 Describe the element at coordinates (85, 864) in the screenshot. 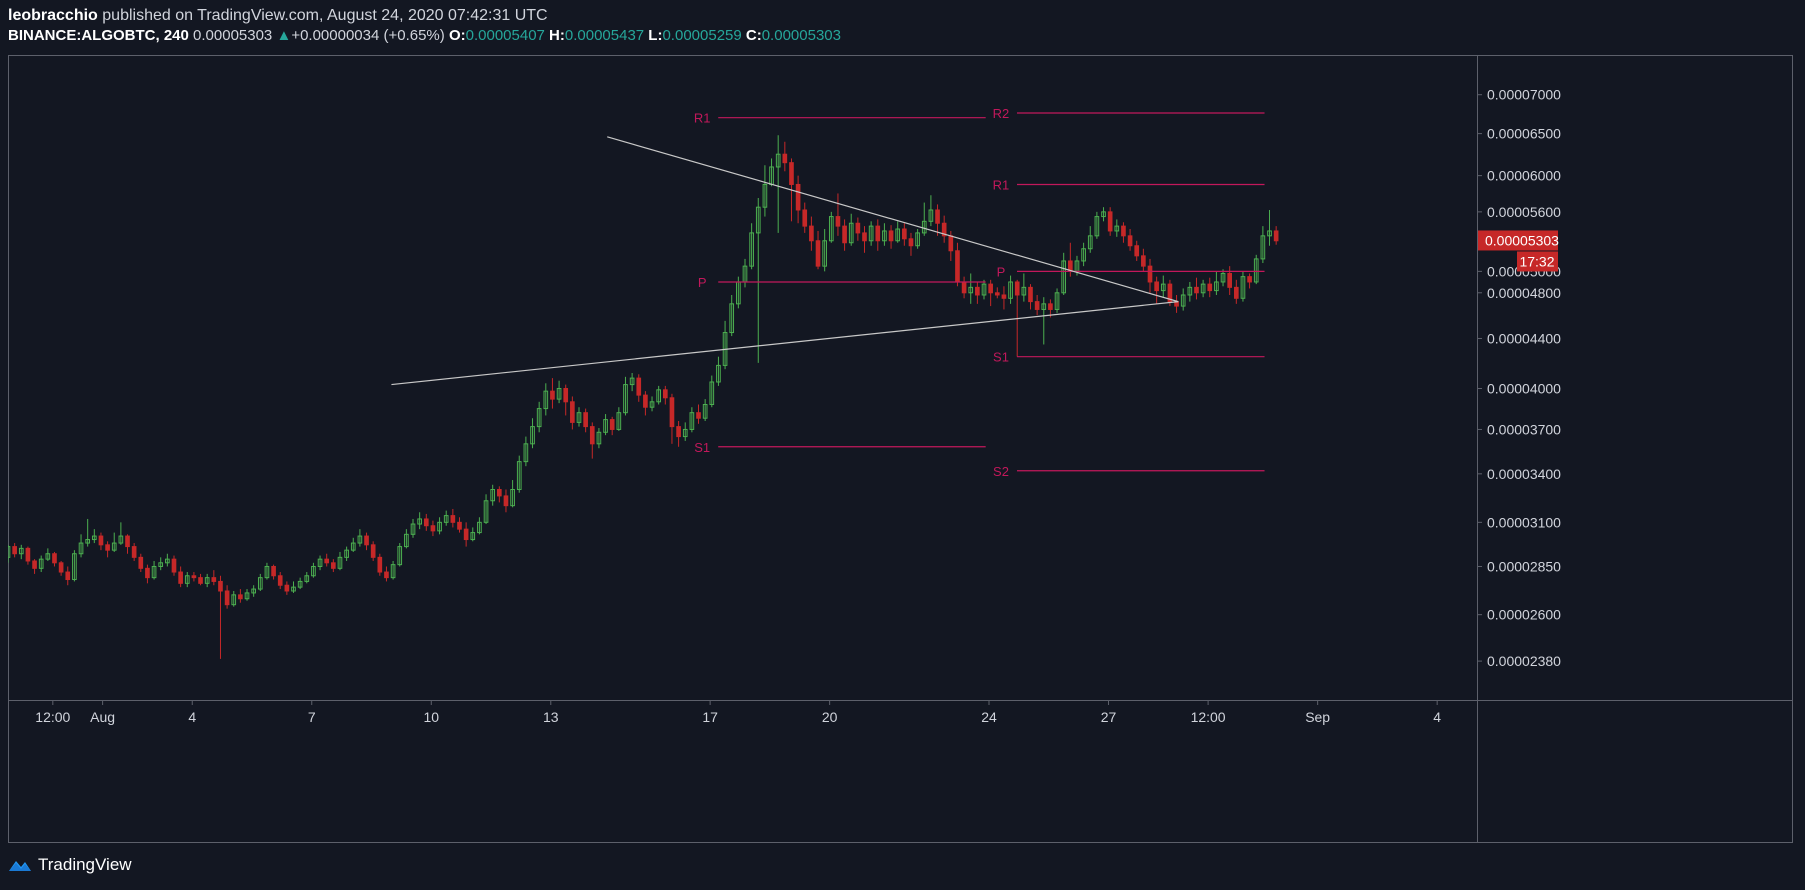

I see `brand-text: TradingView` at that location.